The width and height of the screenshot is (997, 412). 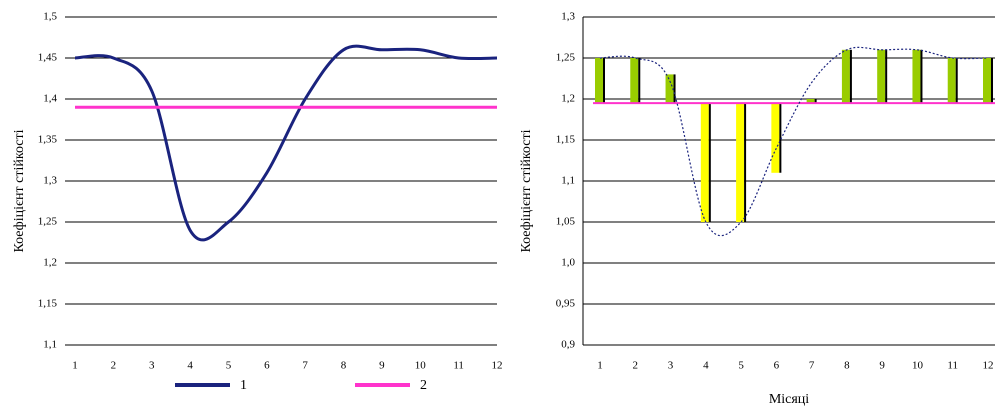 What do you see at coordinates (568, 345) in the screenshot?
I see `y-tick-label: 0,9` at bounding box center [568, 345].